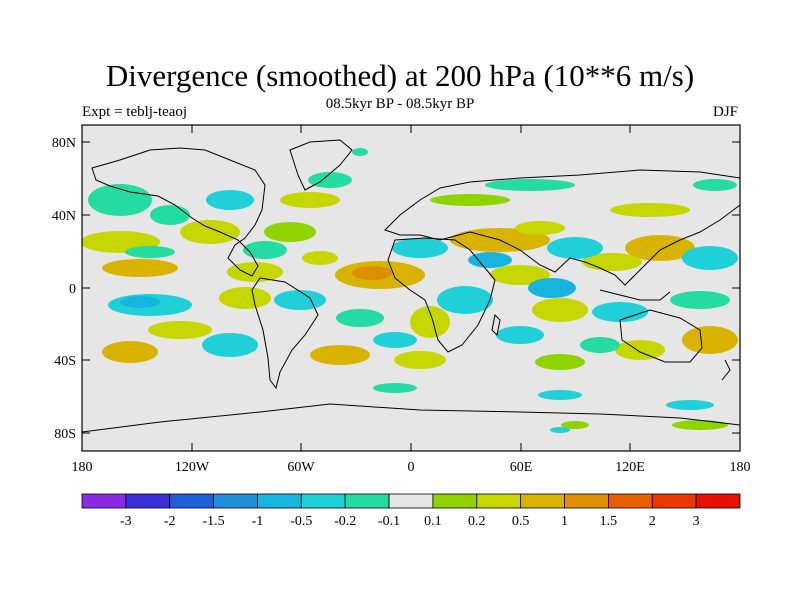  I want to click on x-tick-60w: 60W, so click(301, 467).